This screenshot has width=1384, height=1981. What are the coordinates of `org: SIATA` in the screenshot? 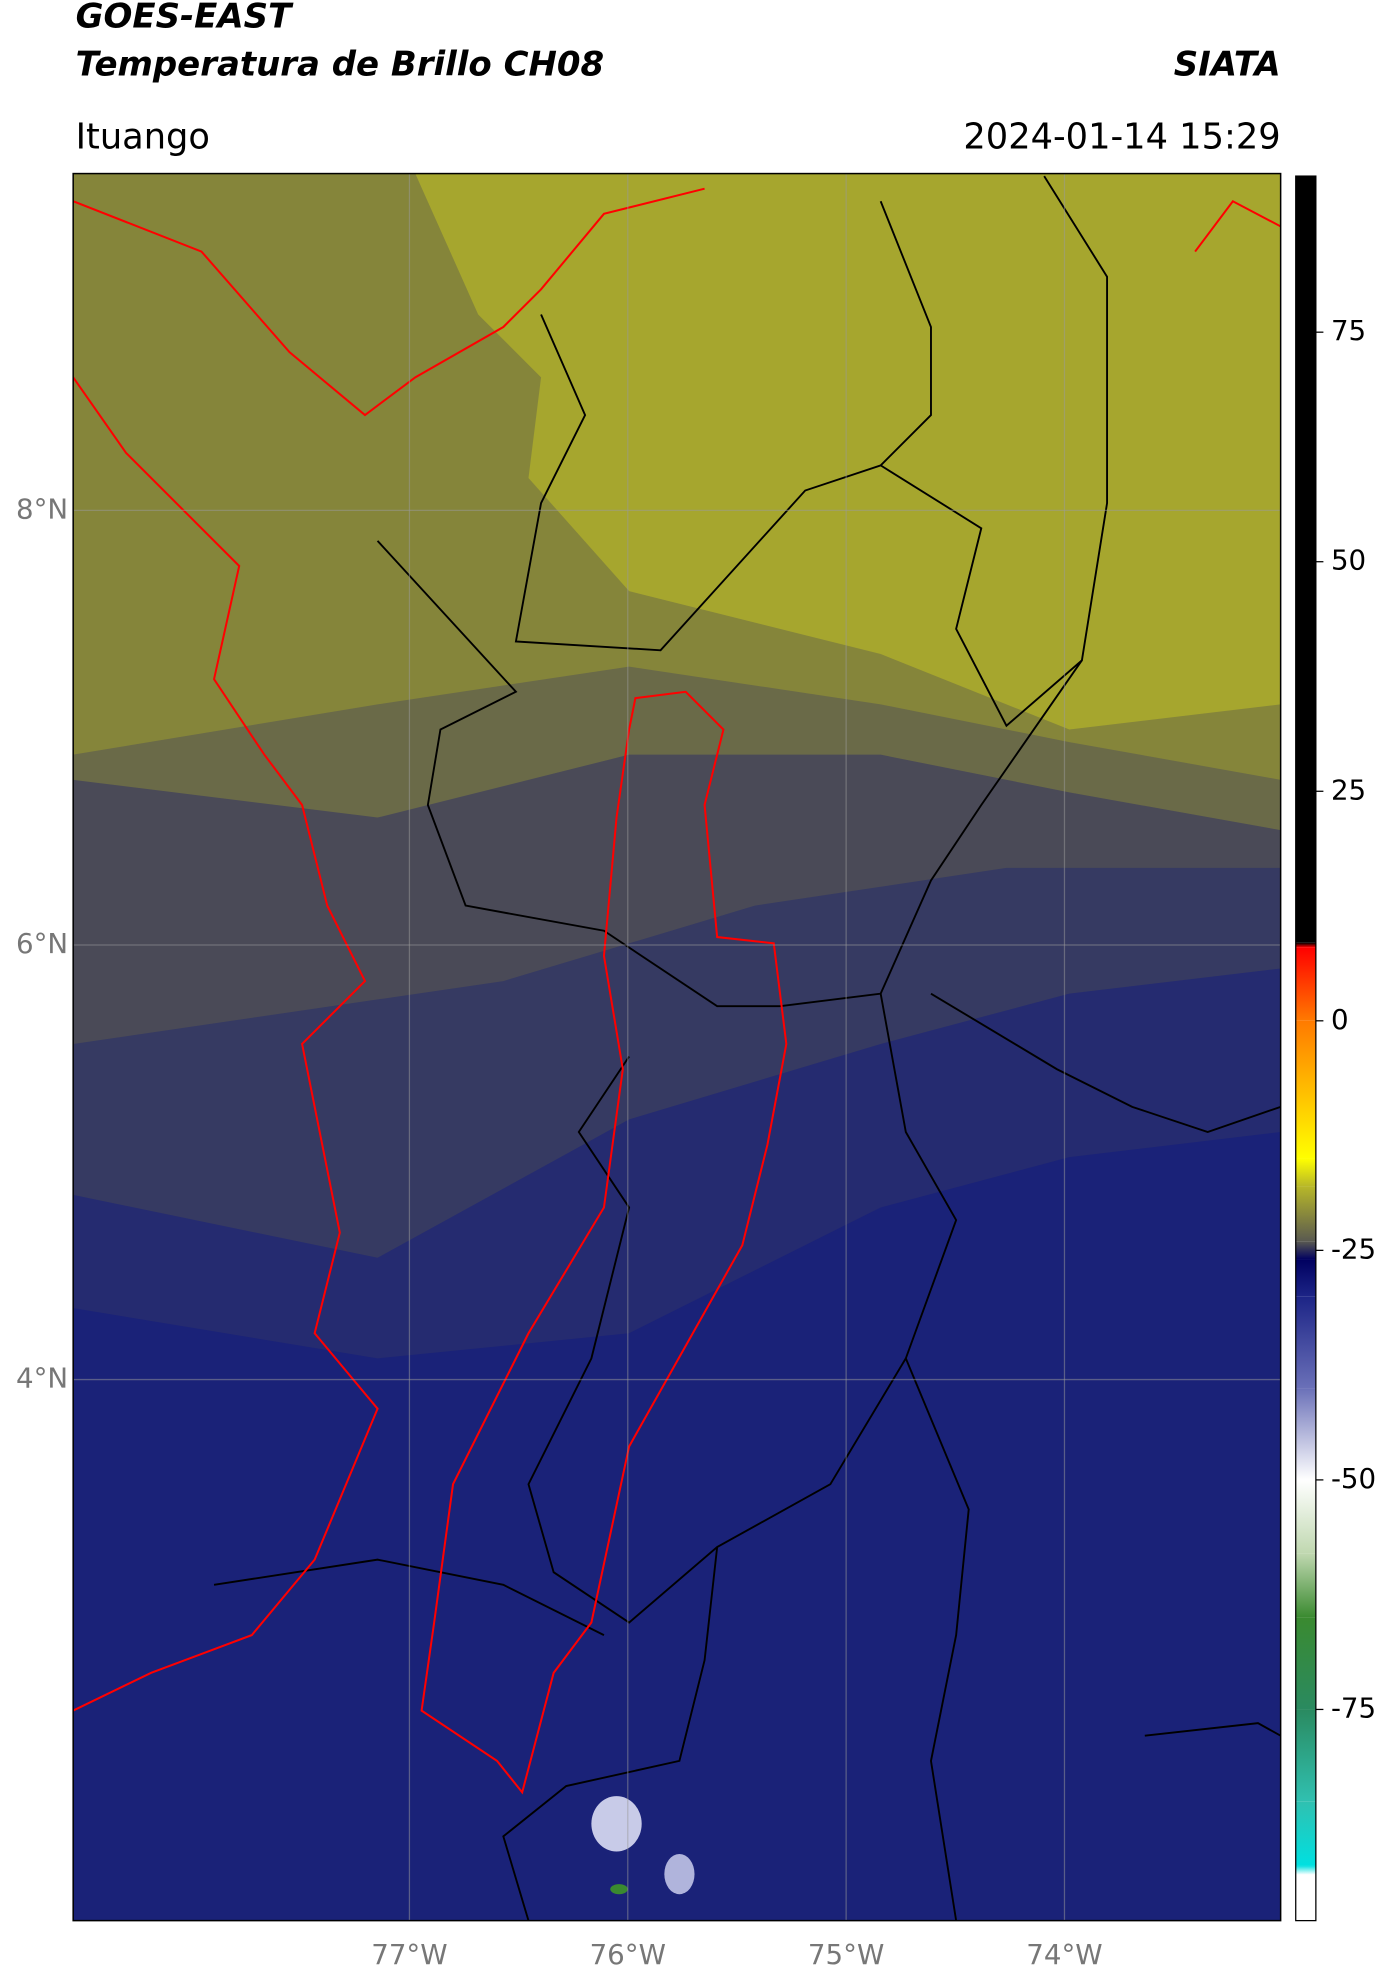 It's located at (1227, 64).